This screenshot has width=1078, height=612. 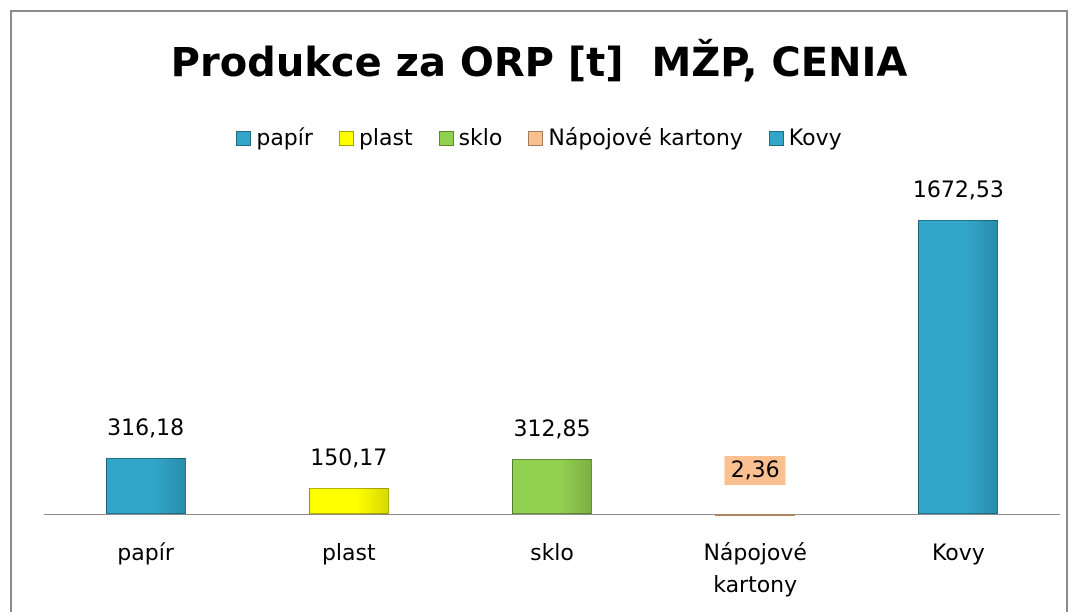 I want to click on legend-item: papír, so click(x=274, y=138).